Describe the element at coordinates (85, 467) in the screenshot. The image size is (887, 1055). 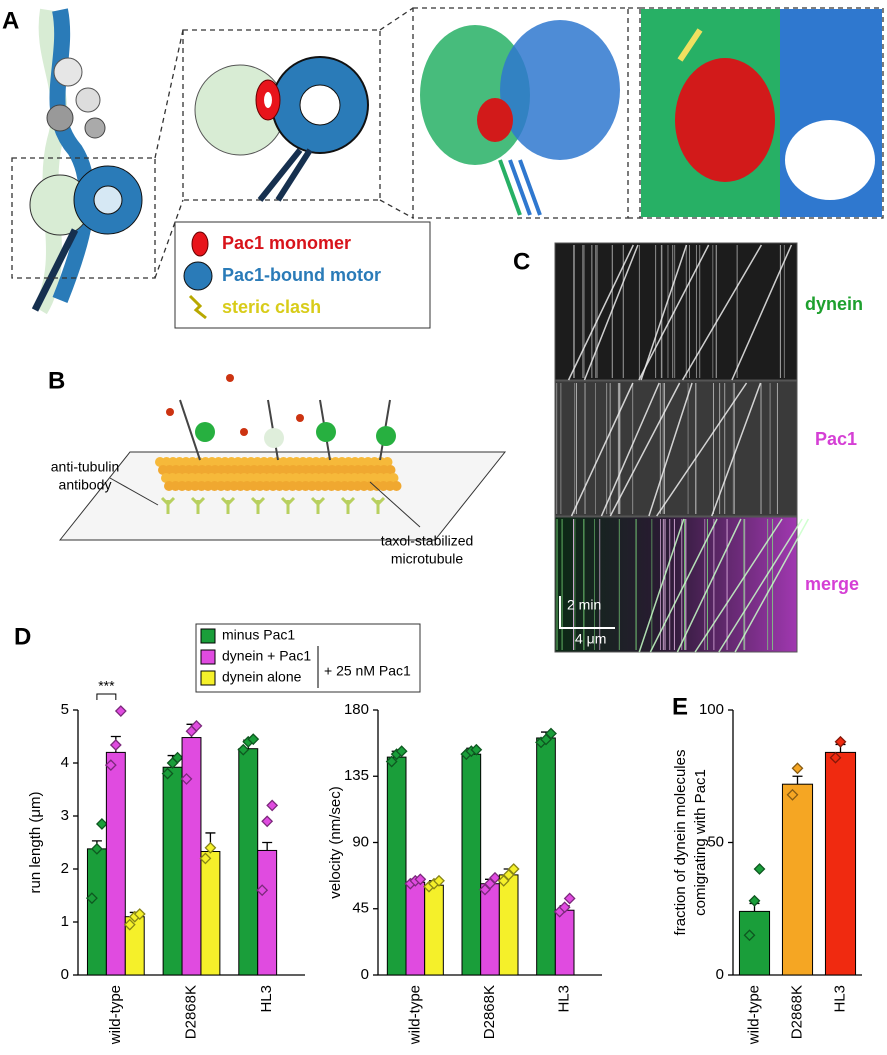
I see `annotation: anti-tubulin` at that location.